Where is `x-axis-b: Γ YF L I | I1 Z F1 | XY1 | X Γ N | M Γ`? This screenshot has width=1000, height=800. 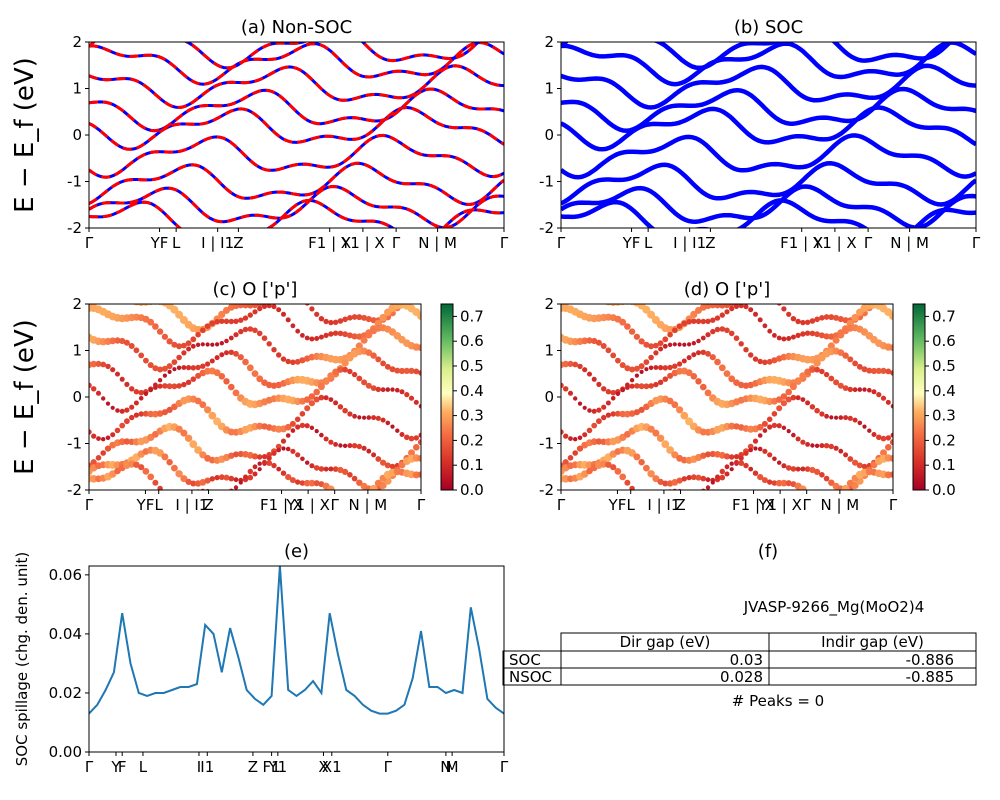
x-axis-b: Γ YF L I | I1 Z F1 | XY1 | X Γ N | M Γ is located at coordinates (769, 240).